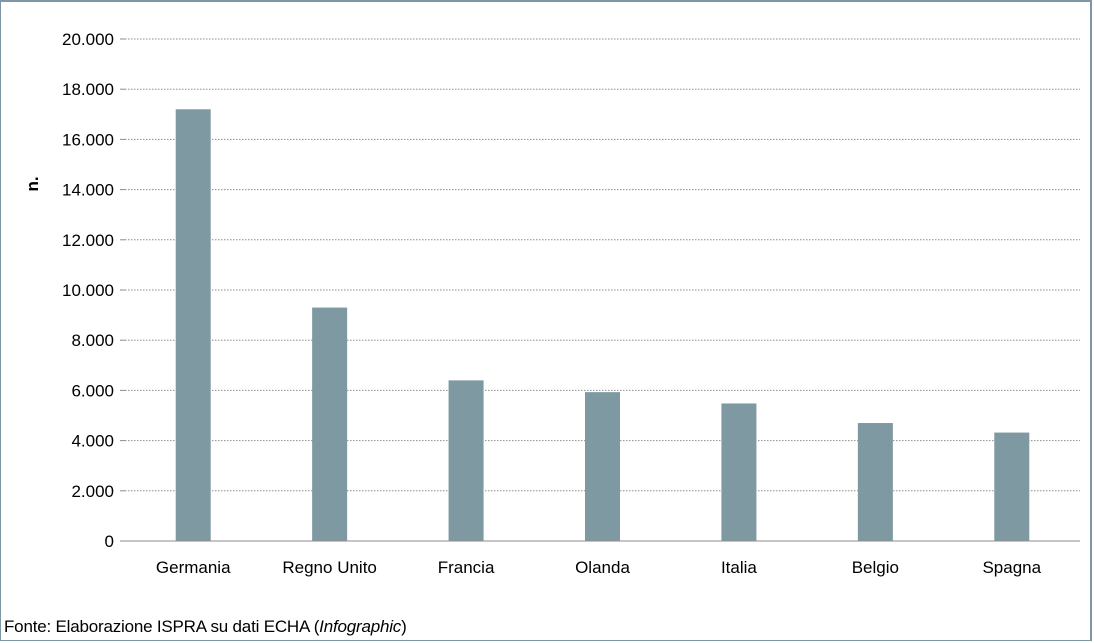 The height and width of the screenshot is (643, 1094). Describe the element at coordinates (88, 39) in the screenshot. I see `y-tick-label: 20.000` at that location.